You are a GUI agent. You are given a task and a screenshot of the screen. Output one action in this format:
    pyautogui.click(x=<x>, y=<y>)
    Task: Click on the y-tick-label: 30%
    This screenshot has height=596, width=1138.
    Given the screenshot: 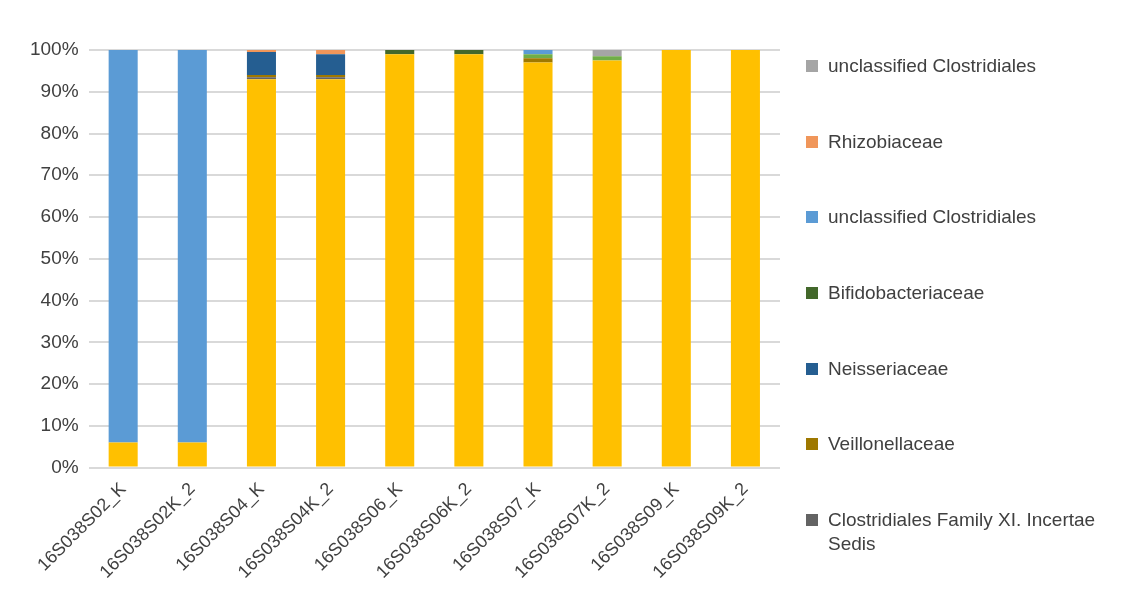 What is the action you would take?
    pyautogui.click(x=59, y=341)
    